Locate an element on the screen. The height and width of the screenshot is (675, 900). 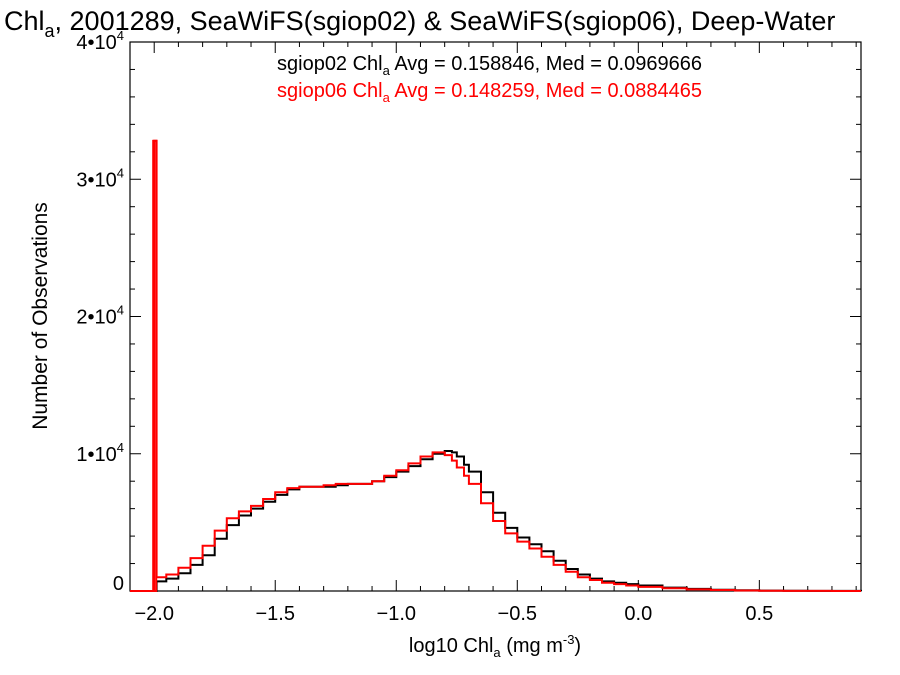
y-axis-label: Number of Observations is located at coordinates (40, 316).